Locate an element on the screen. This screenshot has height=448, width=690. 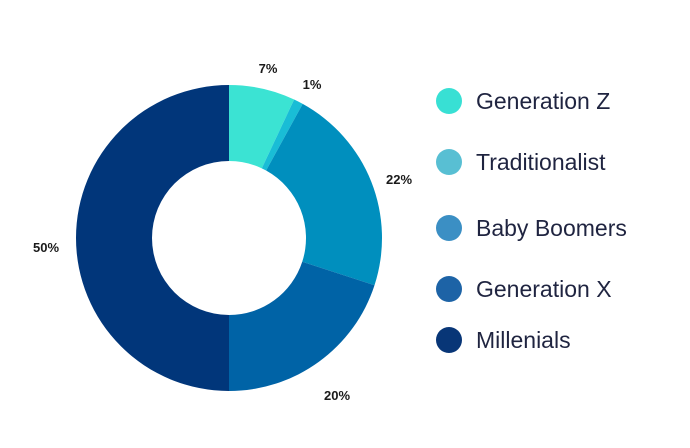
legend-item-generation-z: Generation Z is located at coordinates (523, 101).